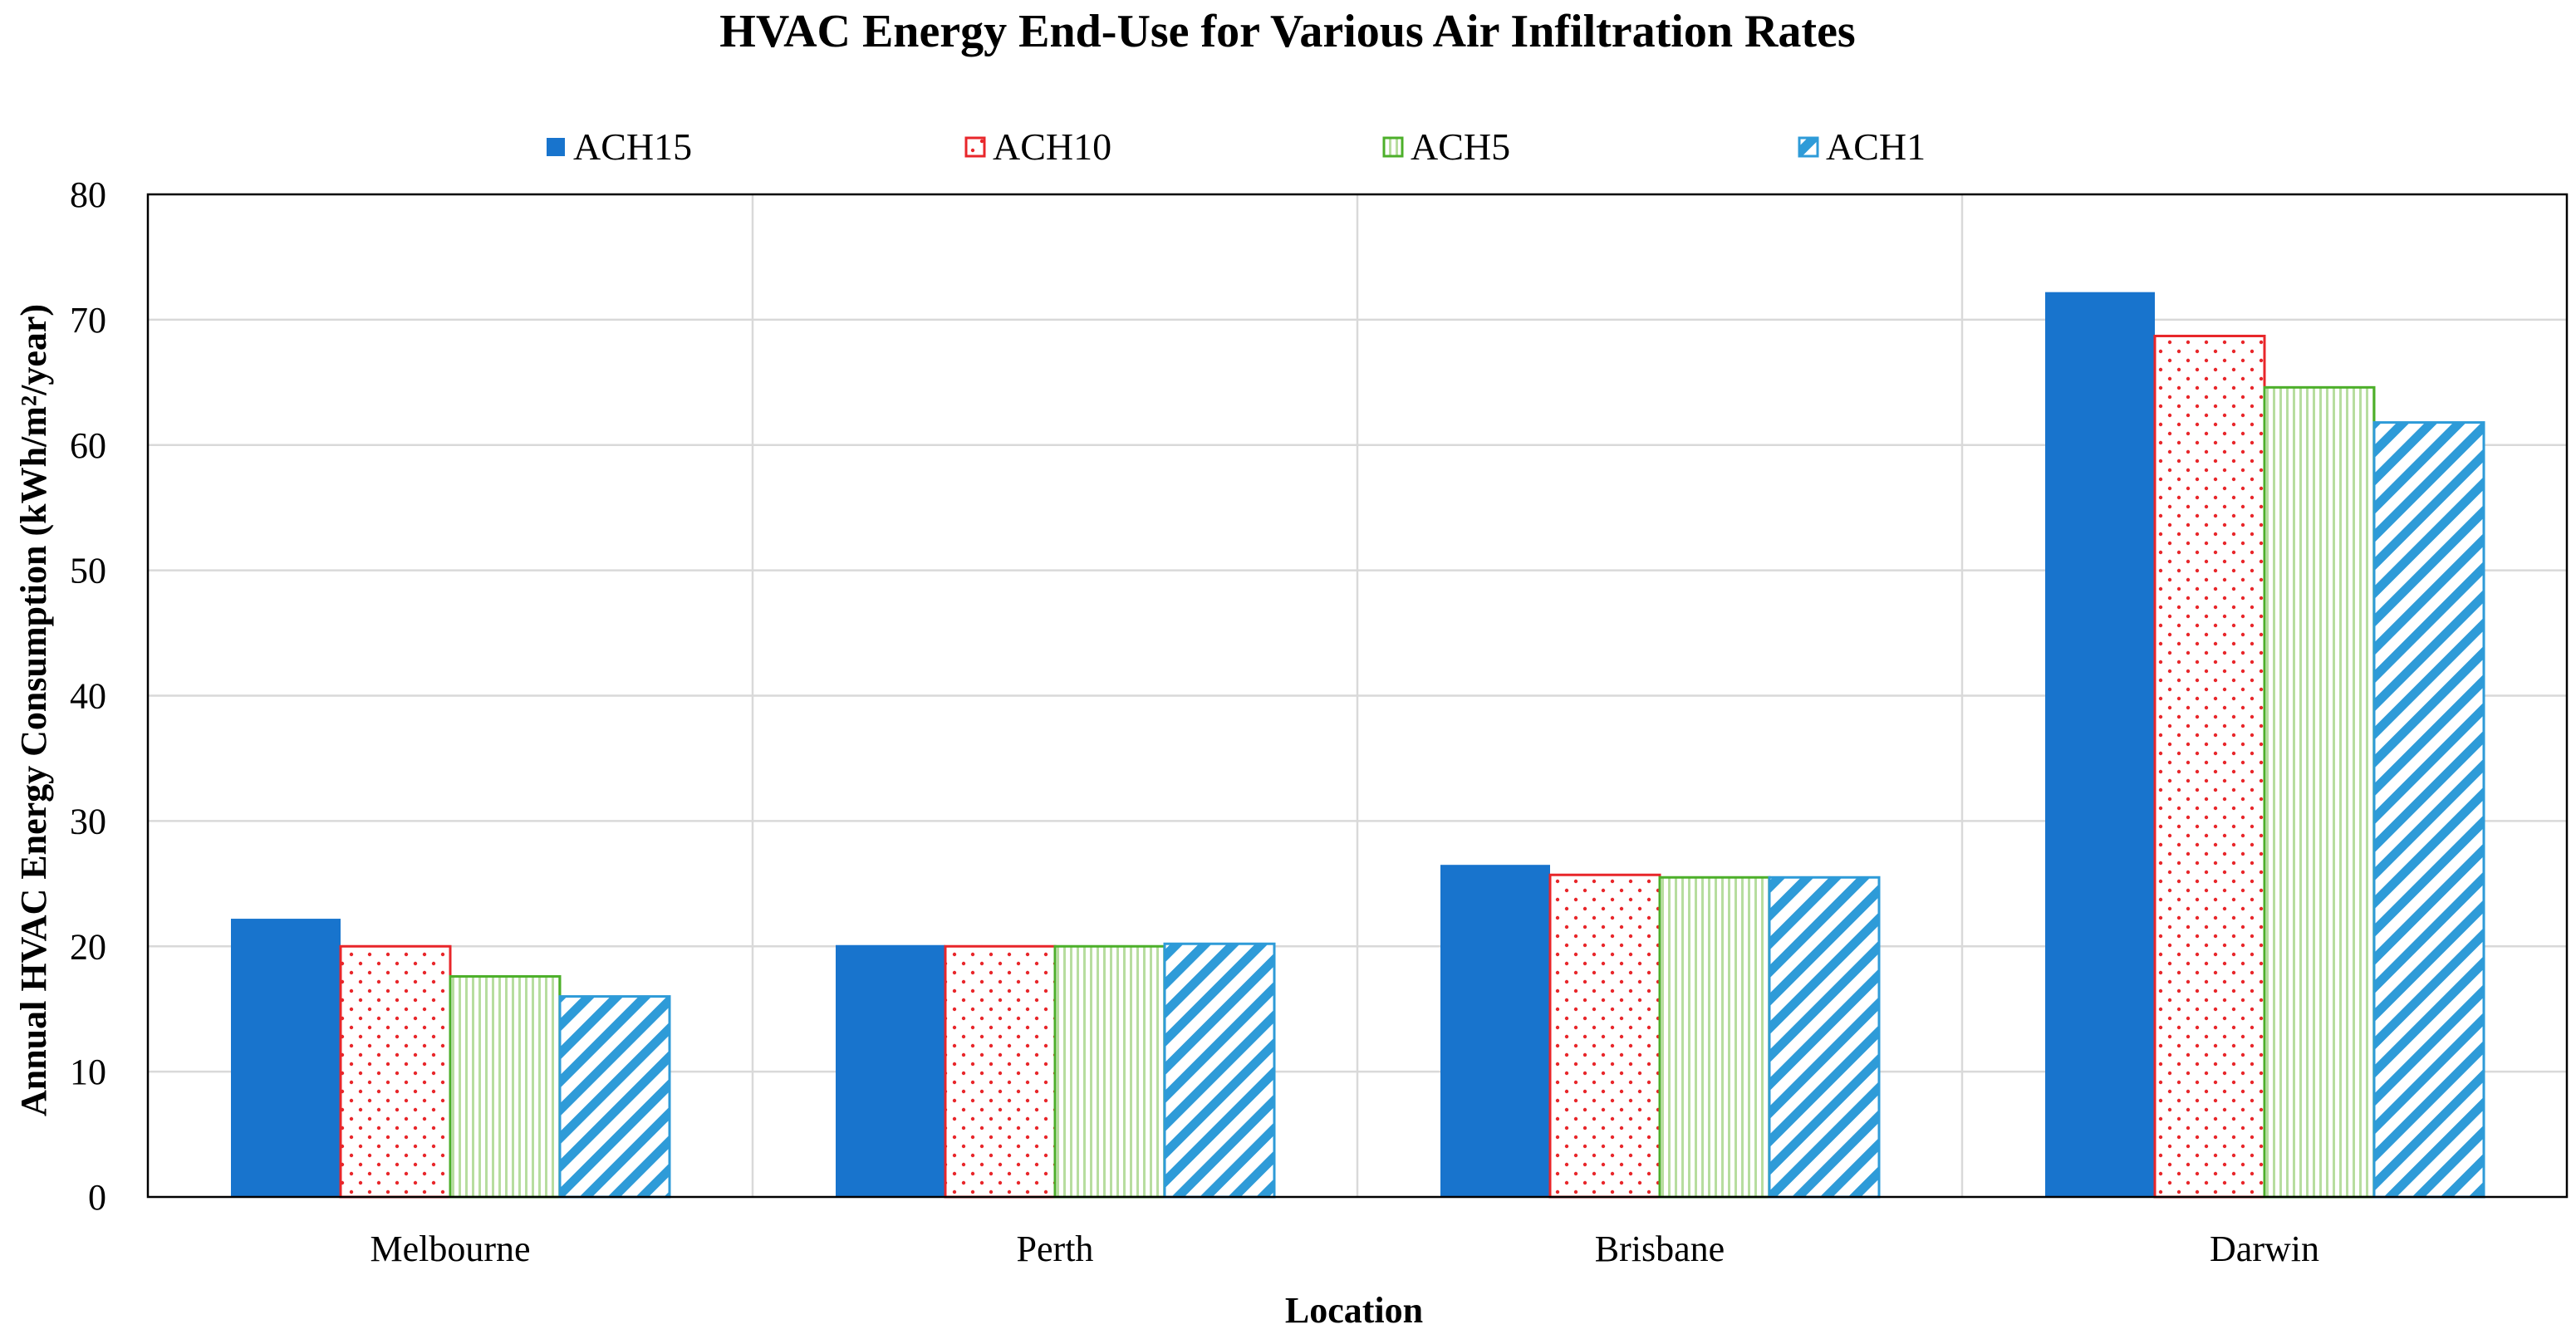 The width and height of the screenshot is (2576, 1339). What do you see at coordinates (556, 147) in the screenshot?
I see `legend-swatch-ach15` at bounding box center [556, 147].